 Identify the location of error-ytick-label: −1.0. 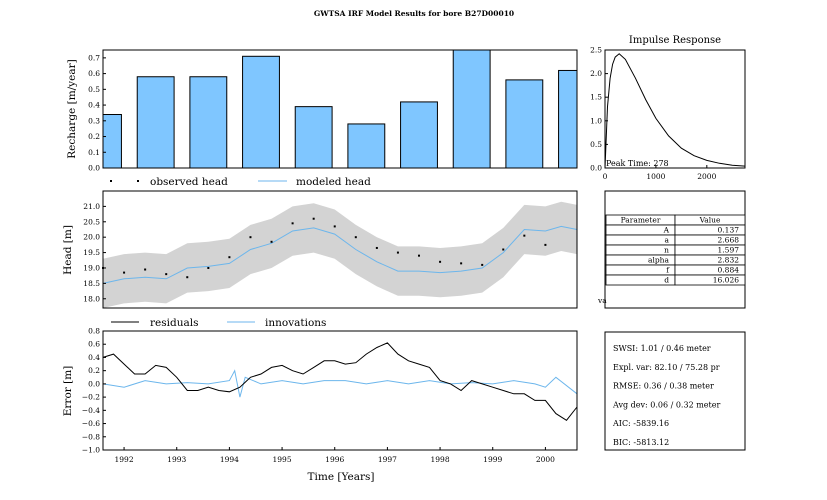
(91, 450).